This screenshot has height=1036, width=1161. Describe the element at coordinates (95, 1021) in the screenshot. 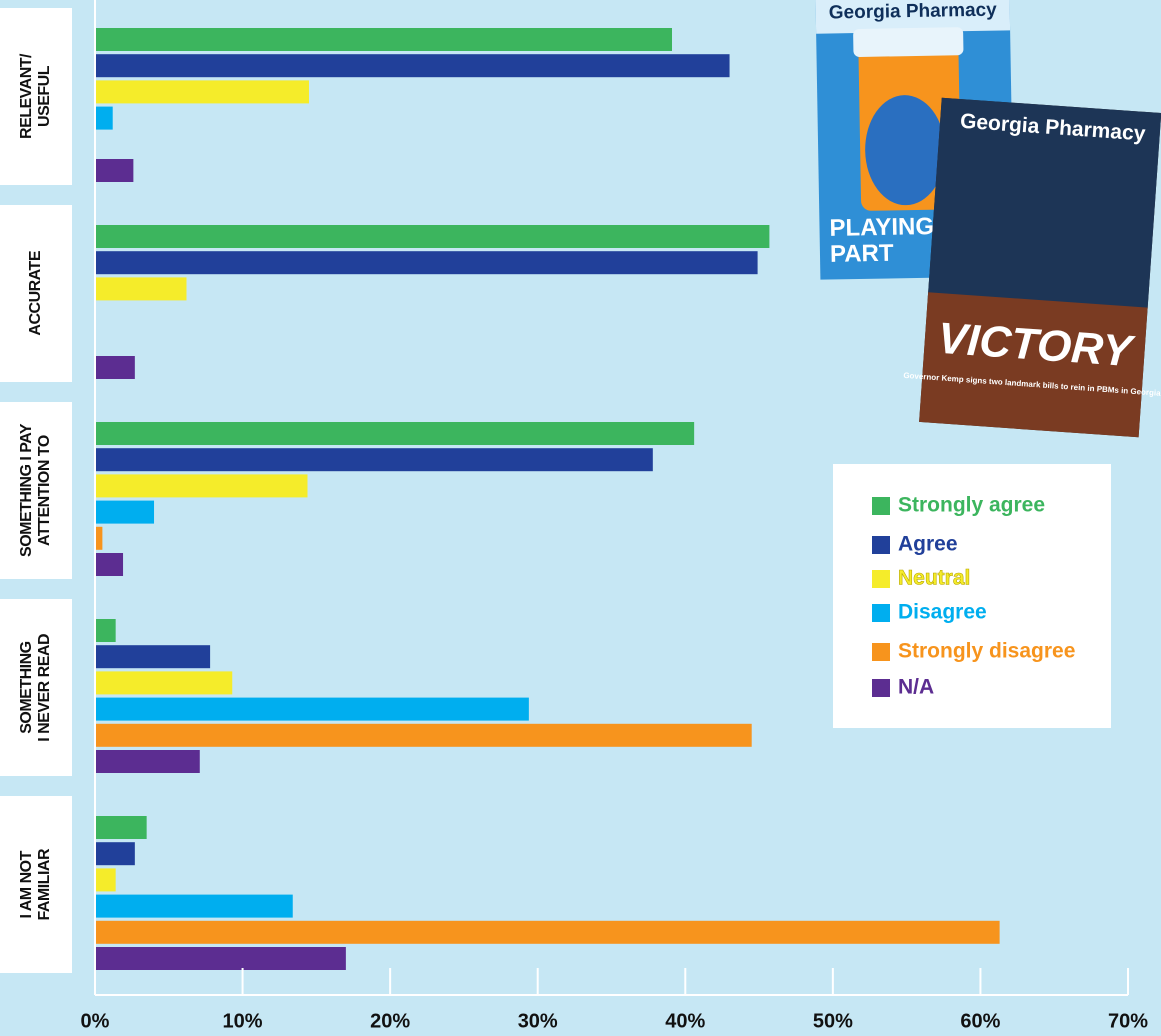

I see `x-tick-label: 0%` at that location.